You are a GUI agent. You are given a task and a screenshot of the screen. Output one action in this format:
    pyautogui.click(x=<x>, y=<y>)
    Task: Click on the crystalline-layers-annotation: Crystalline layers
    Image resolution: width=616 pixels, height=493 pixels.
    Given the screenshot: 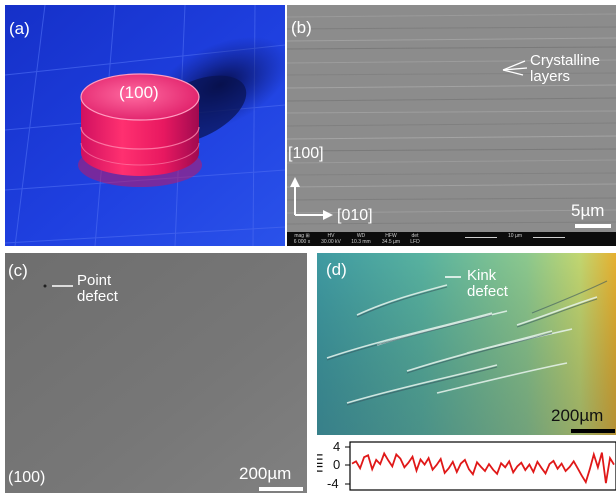 What is the action you would take?
    pyautogui.click(x=565, y=68)
    